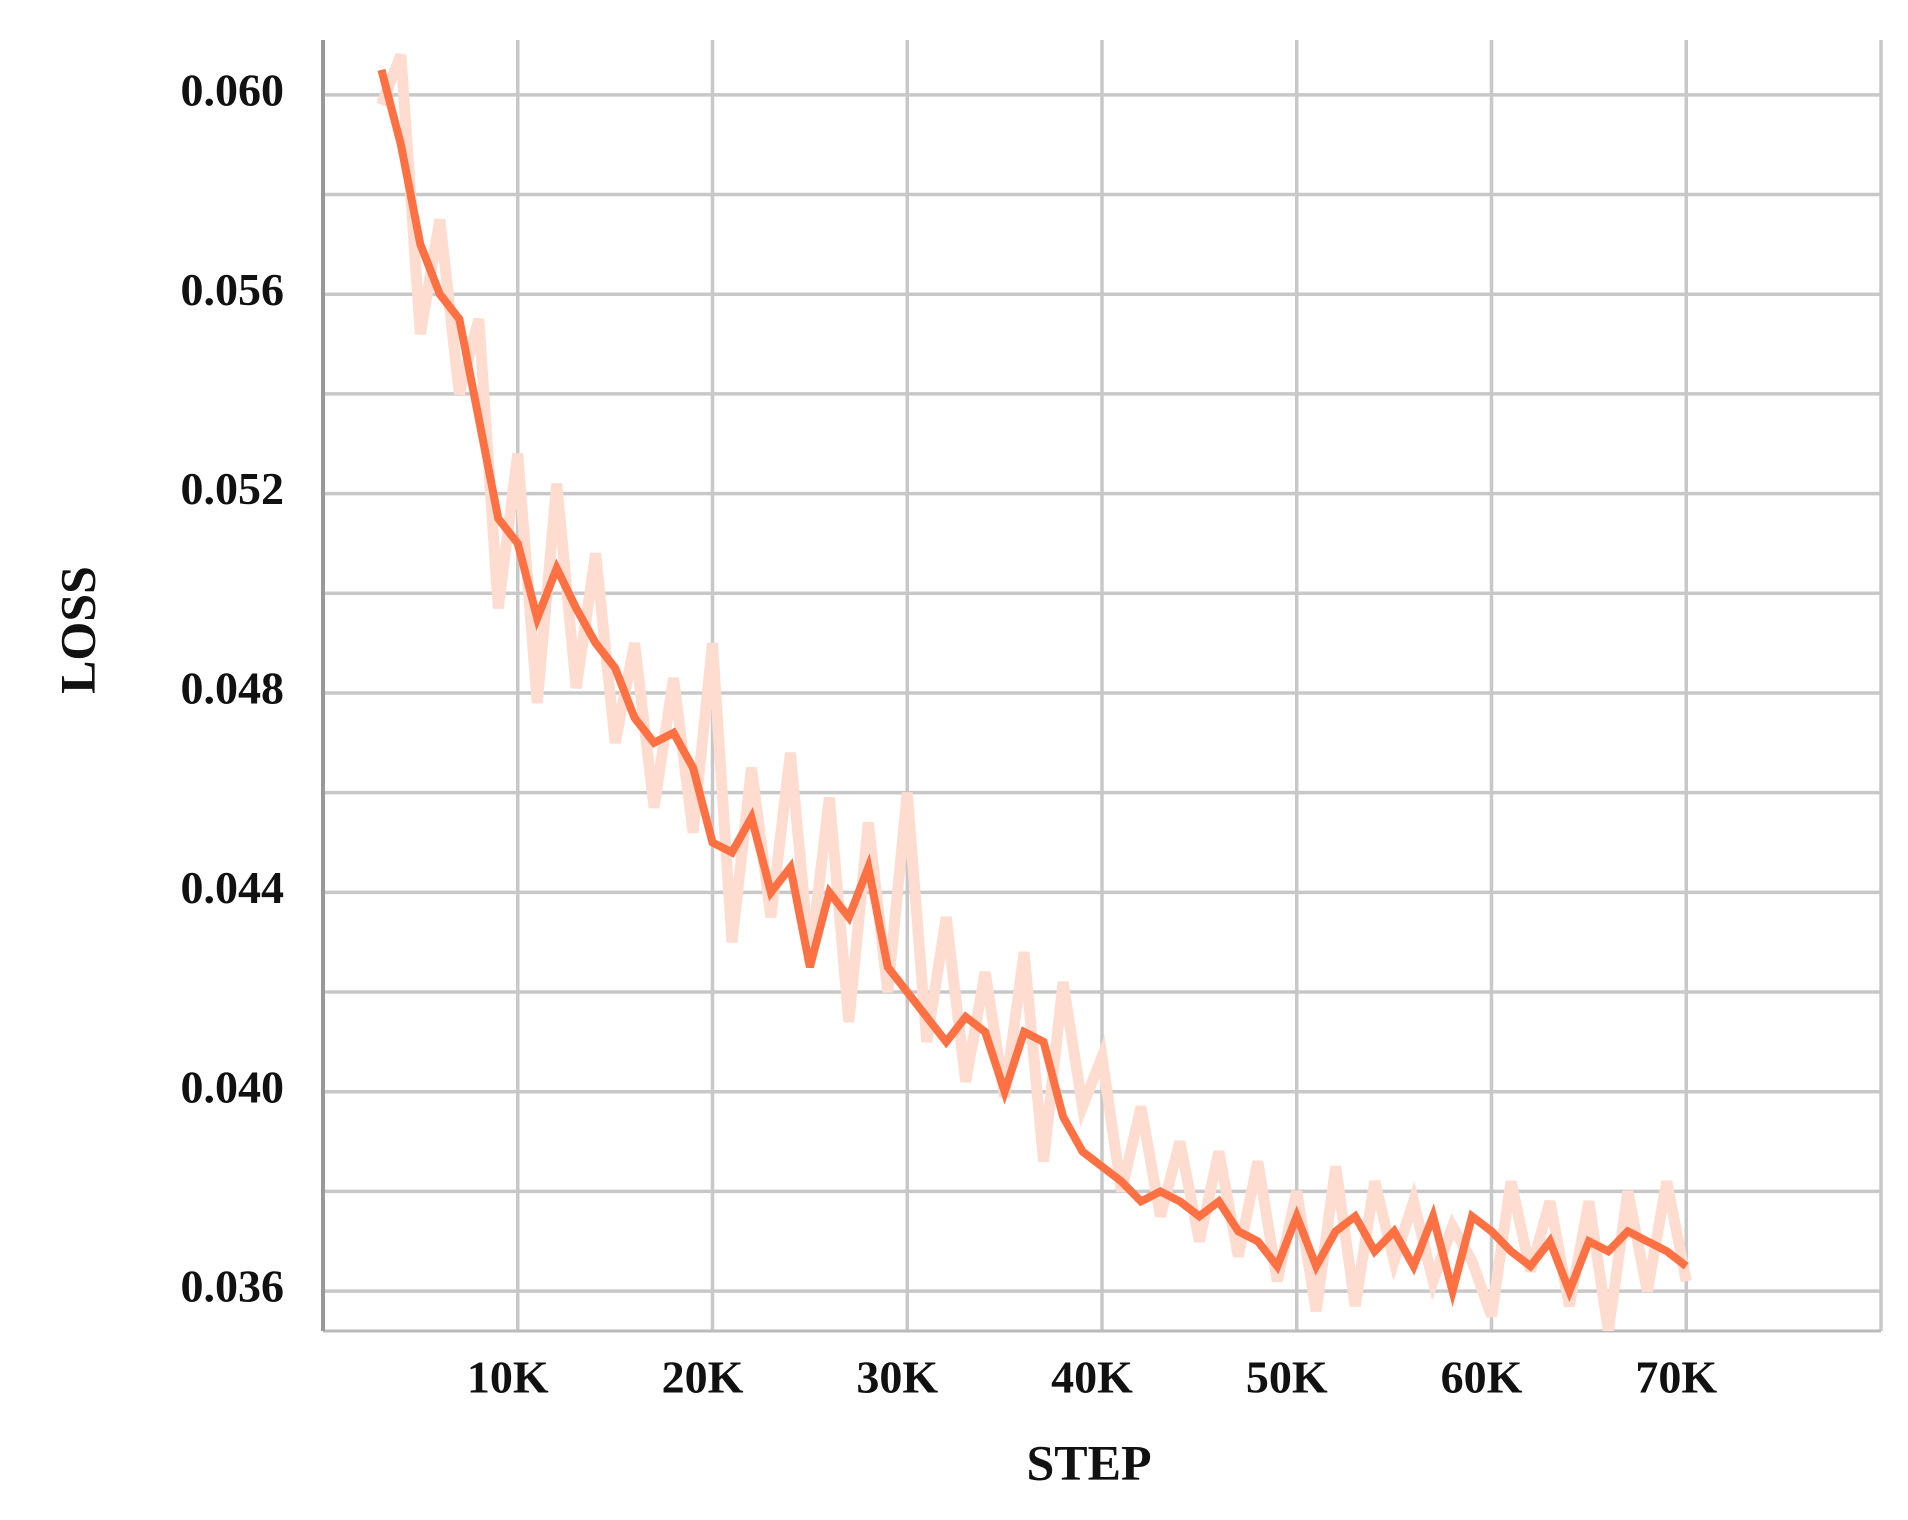  What do you see at coordinates (703, 1377) in the screenshot?
I see `x-tick-label: 20K` at bounding box center [703, 1377].